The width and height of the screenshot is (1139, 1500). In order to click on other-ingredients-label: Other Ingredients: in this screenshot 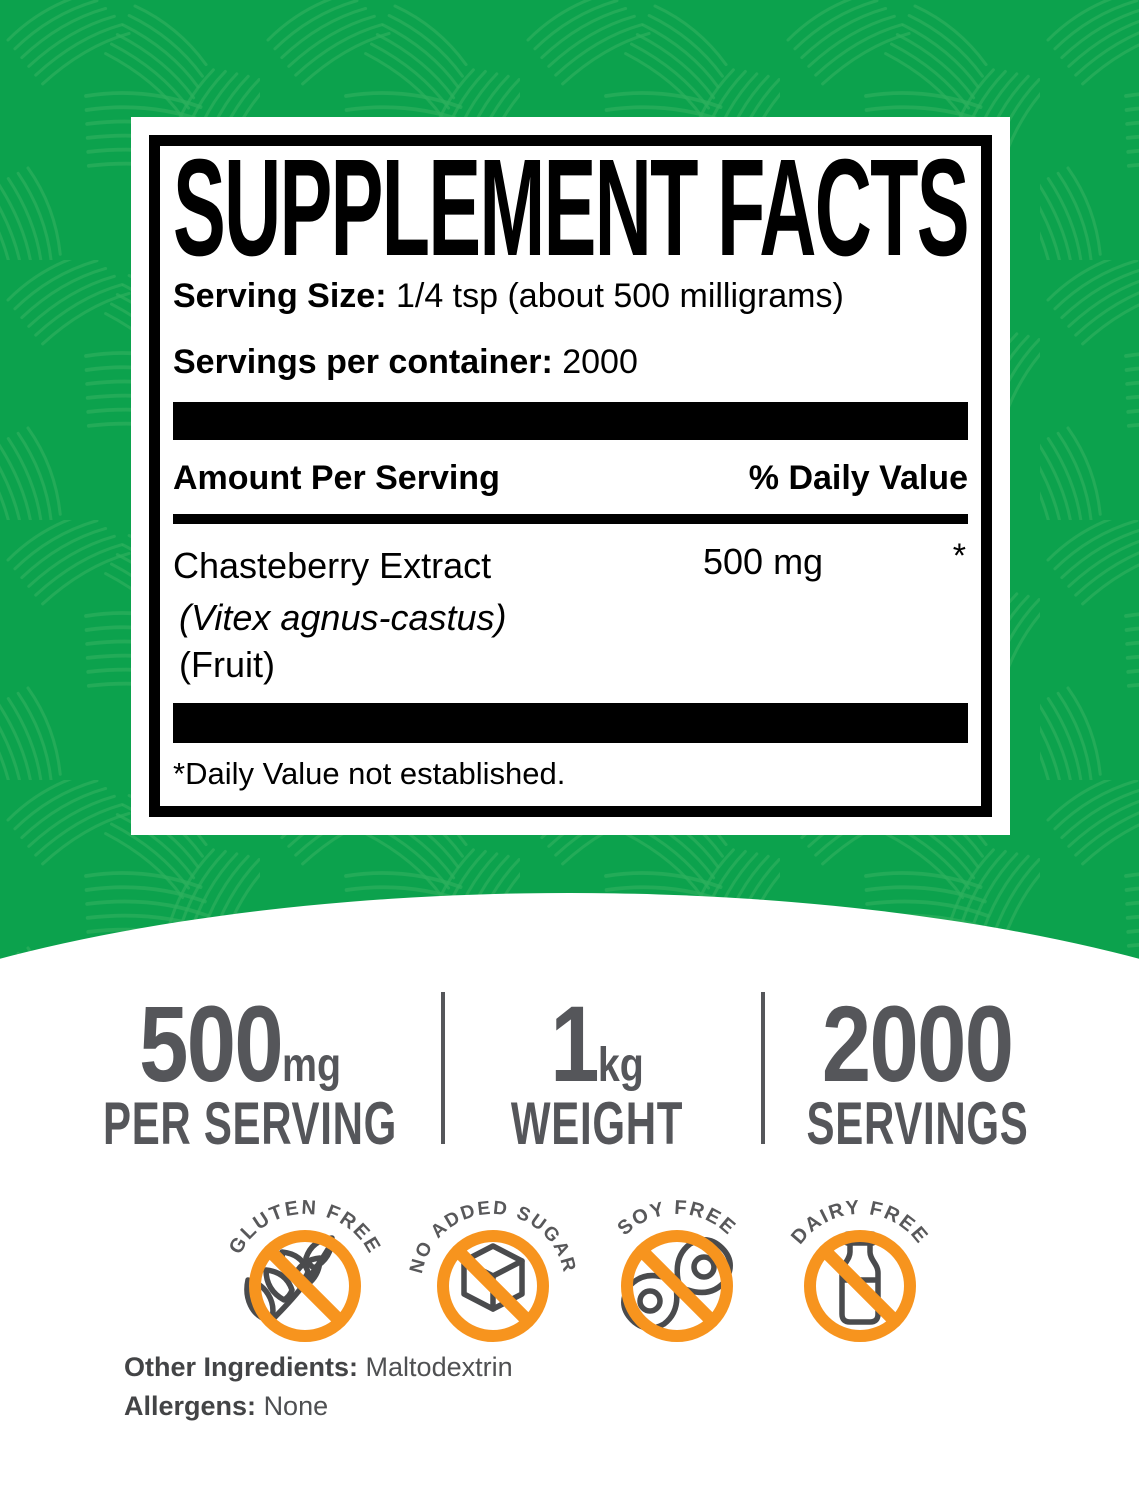, I will do `click(241, 1367)`.